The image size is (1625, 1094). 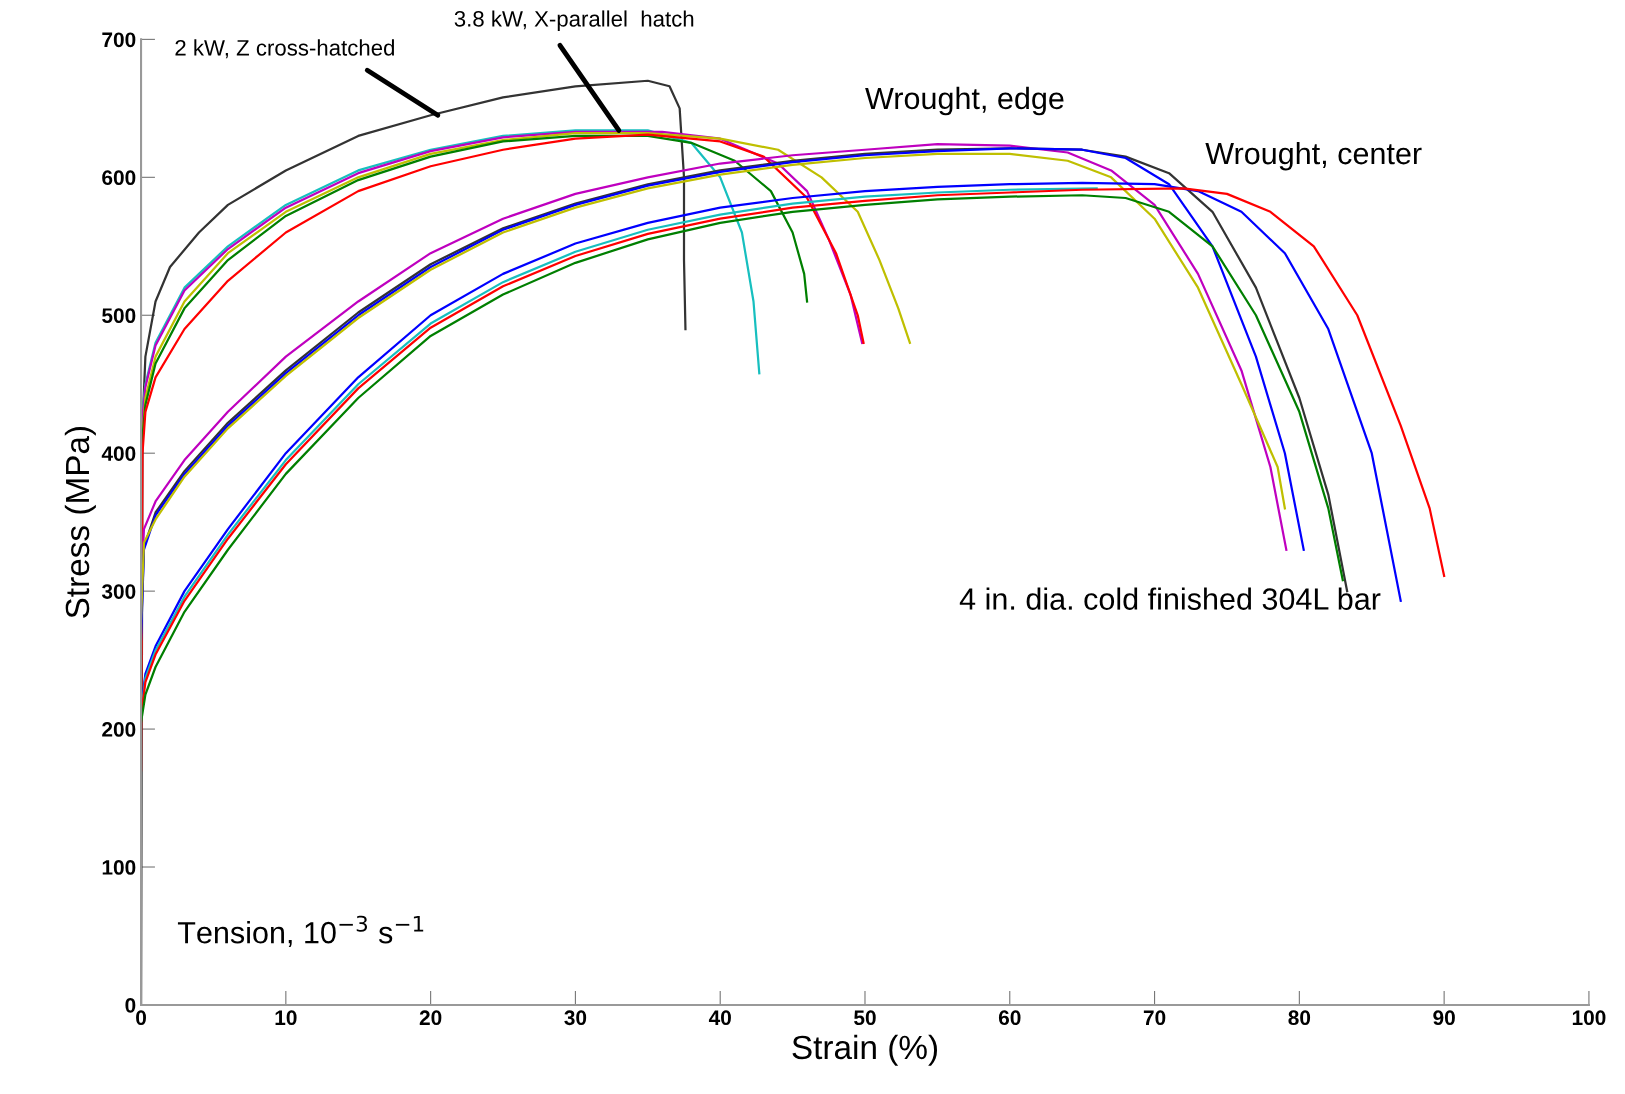 What do you see at coordinates (119, 729) in the screenshot?
I see `y-tick-label: 200` at bounding box center [119, 729].